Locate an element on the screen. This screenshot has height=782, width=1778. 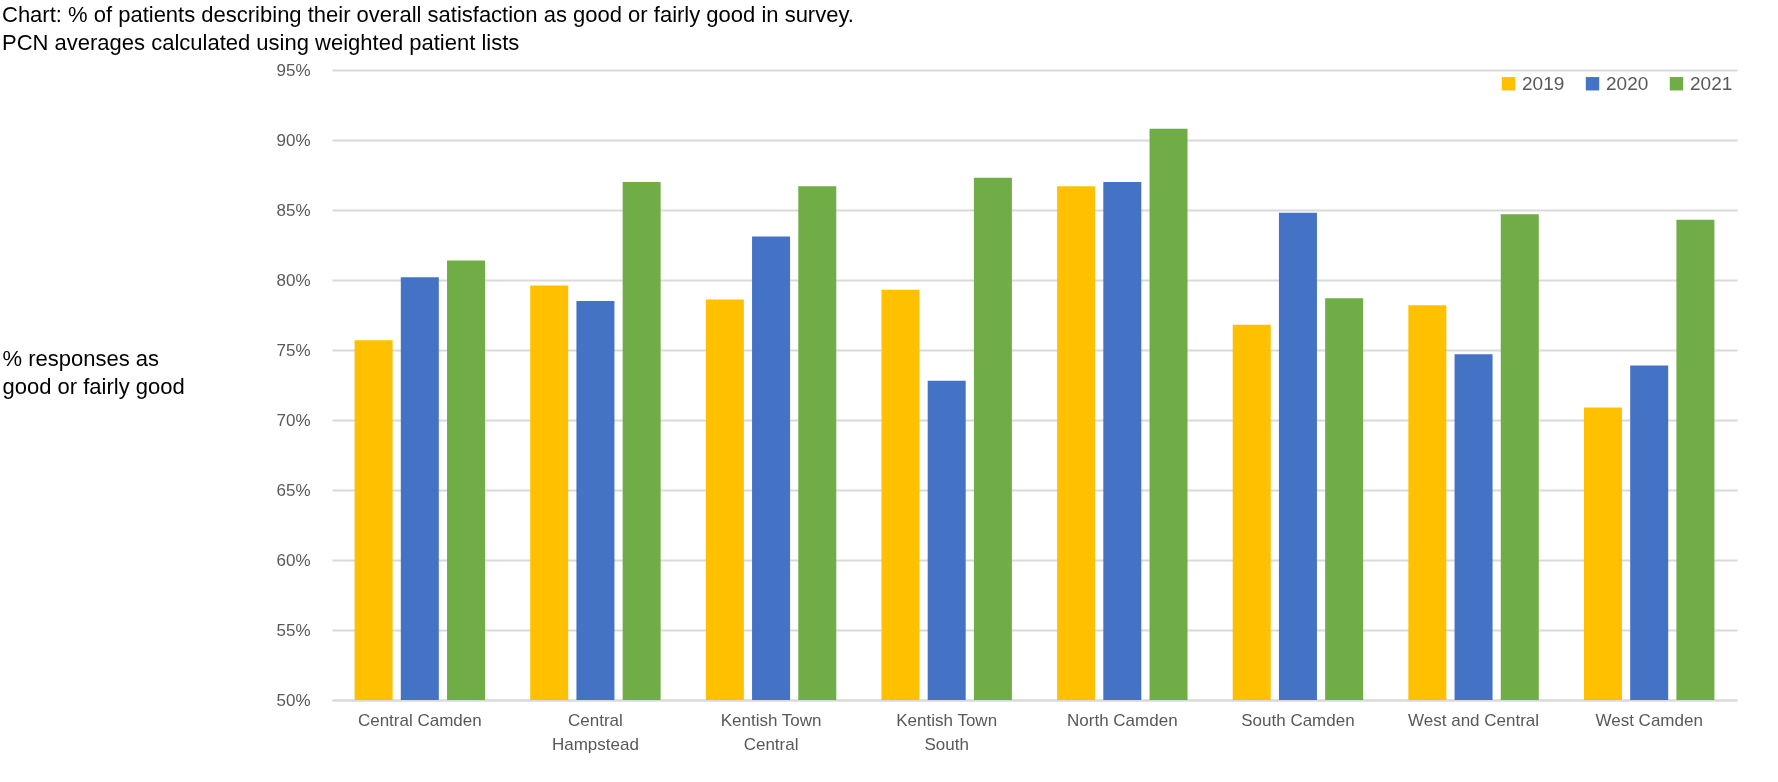
y-tick-label: 65% is located at coordinates (293, 490).